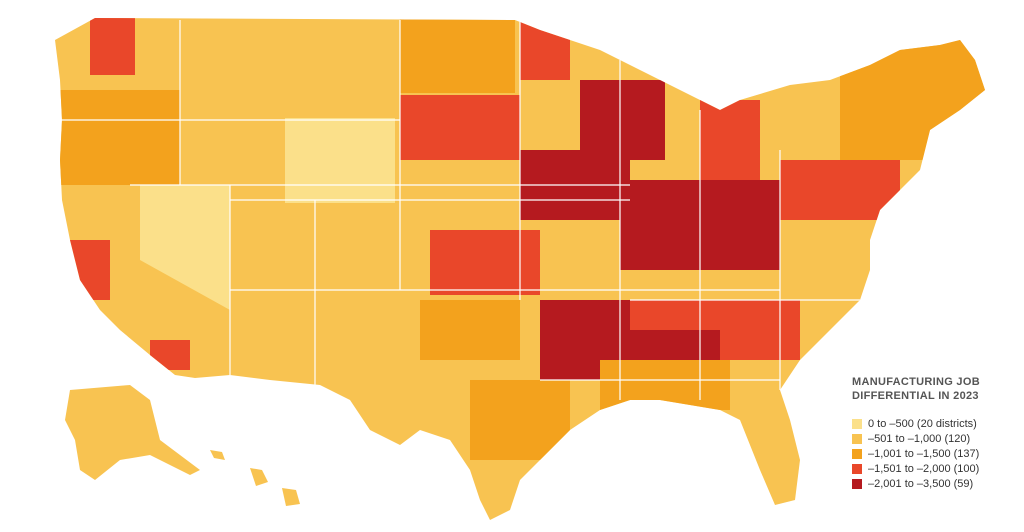  I want to click on legend-label: –1,001 to –1,500 (137), so click(923, 454).